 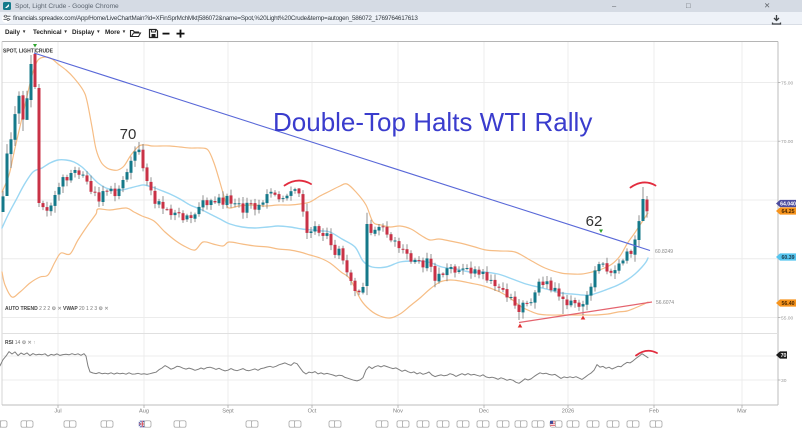 What do you see at coordinates (664, 252) in the screenshot?
I see `svg-text: 60.8249` at bounding box center [664, 252].